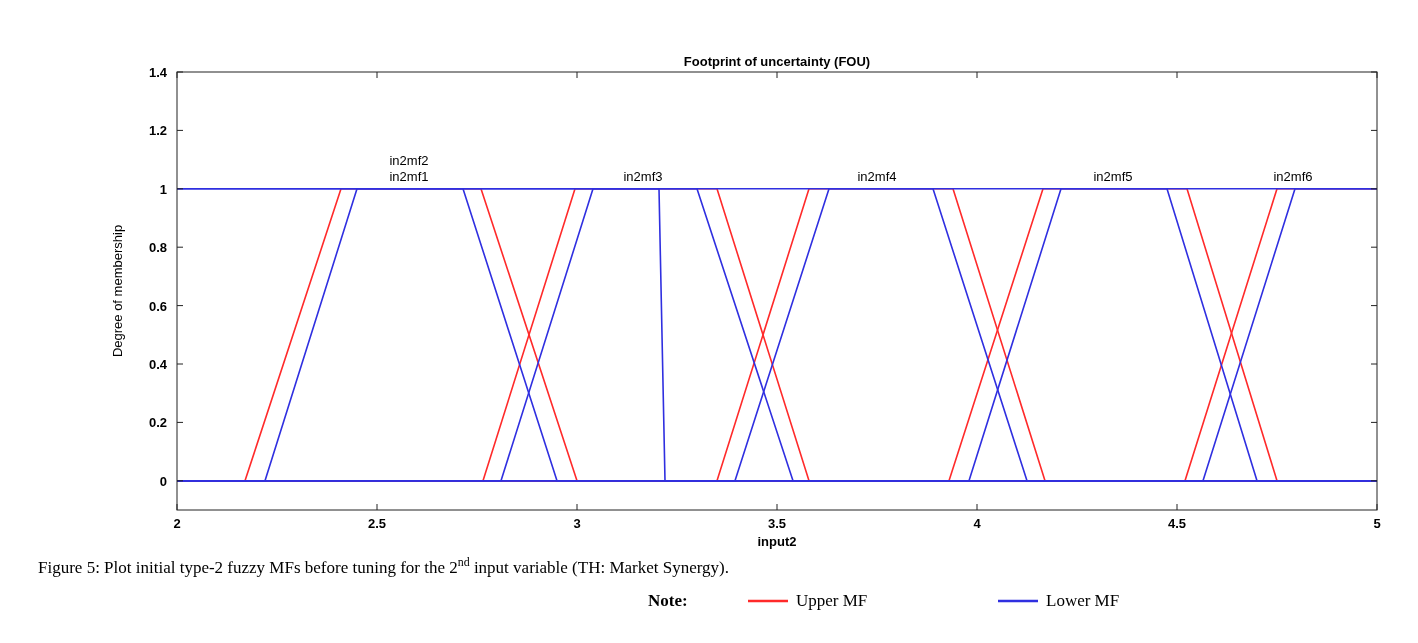 Image resolution: width=1418 pixels, height=643 pixels. I want to click on x-tick-label: 3.5, so click(777, 523).